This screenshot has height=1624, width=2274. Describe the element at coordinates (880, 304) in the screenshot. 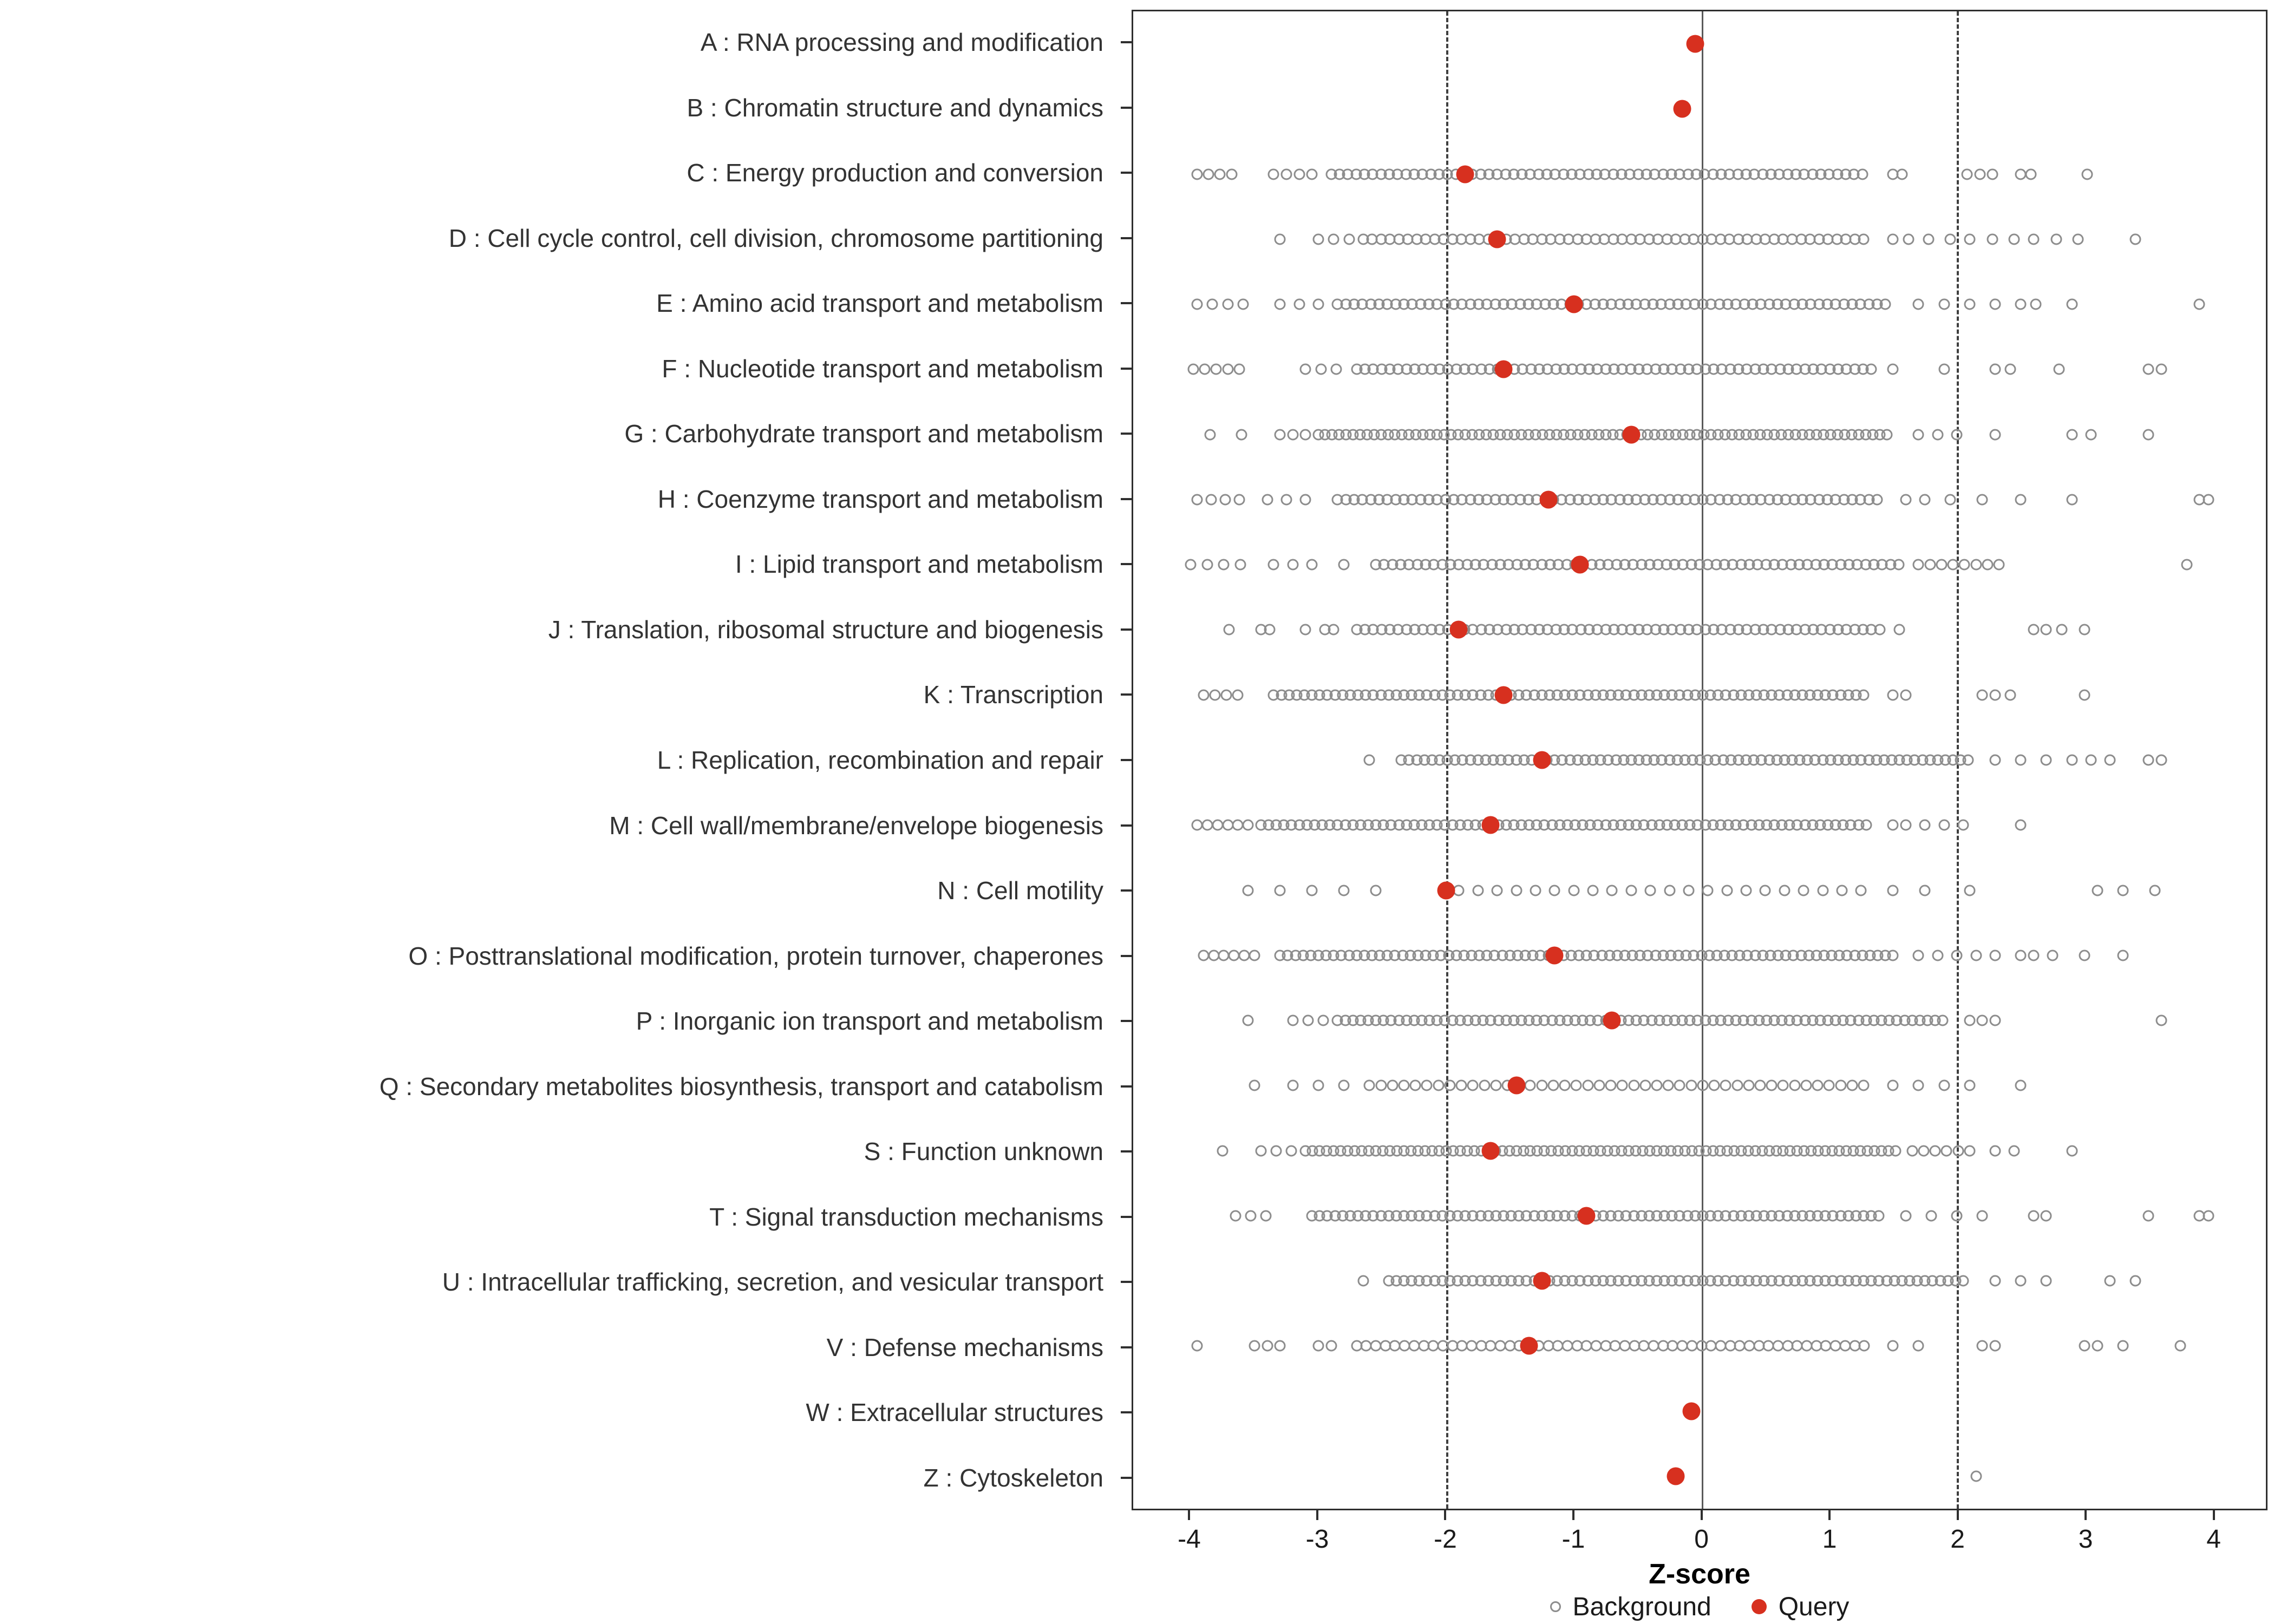

I see `category-label: E : Amino acid transport and metabolism` at that location.